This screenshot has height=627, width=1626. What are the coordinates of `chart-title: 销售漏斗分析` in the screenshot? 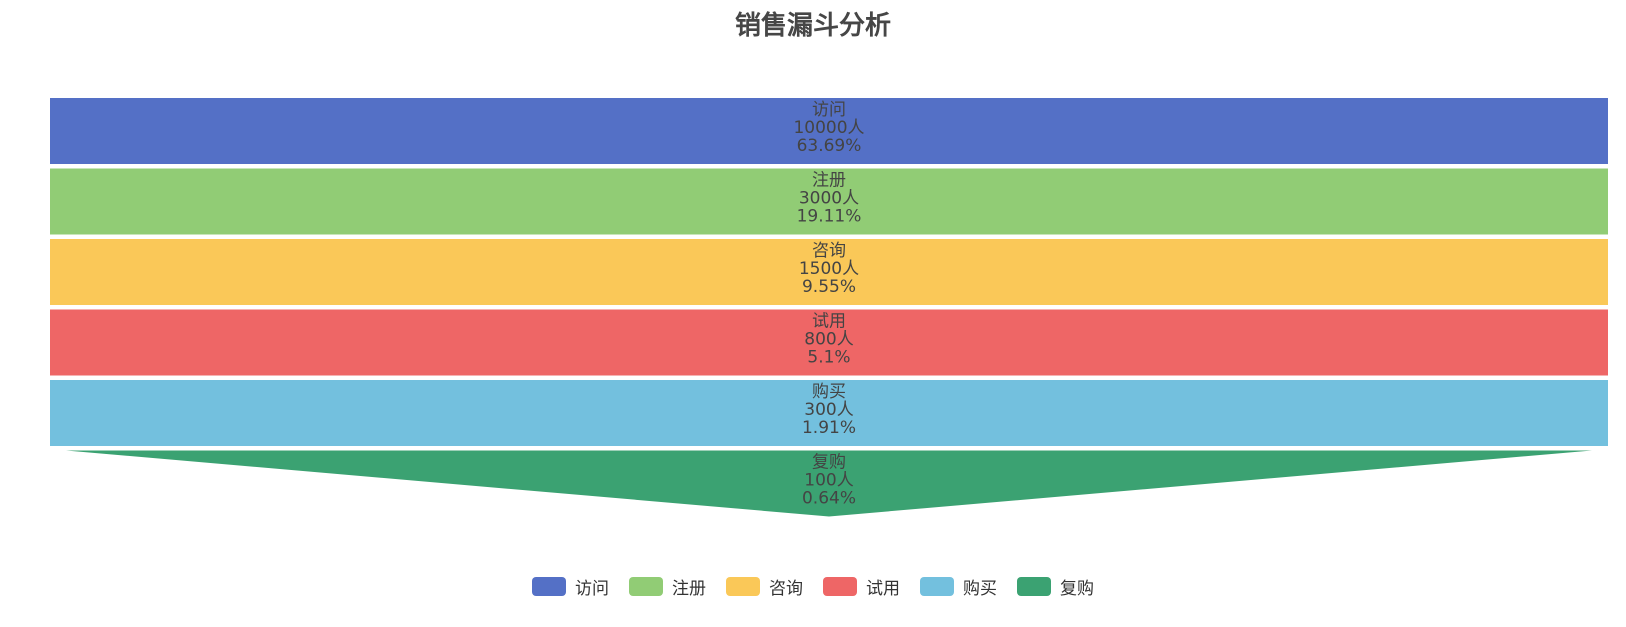 It's located at (812, 26).